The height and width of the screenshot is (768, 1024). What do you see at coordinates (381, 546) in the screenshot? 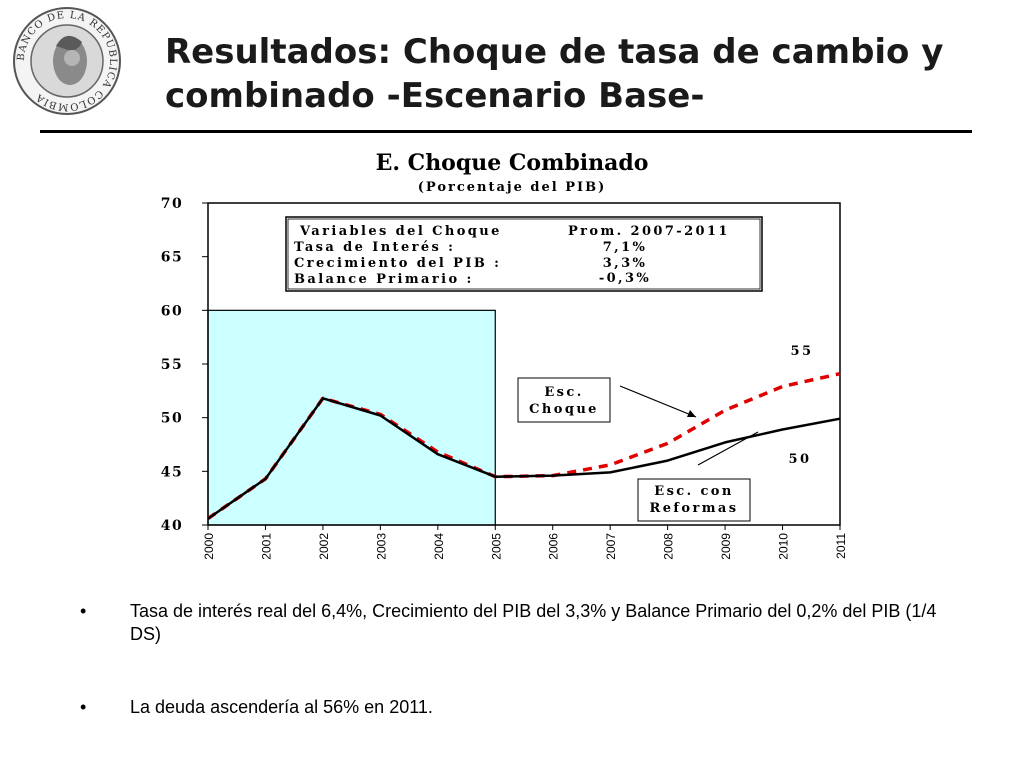
I see `x-tick-label: 2003` at bounding box center [381, 546].